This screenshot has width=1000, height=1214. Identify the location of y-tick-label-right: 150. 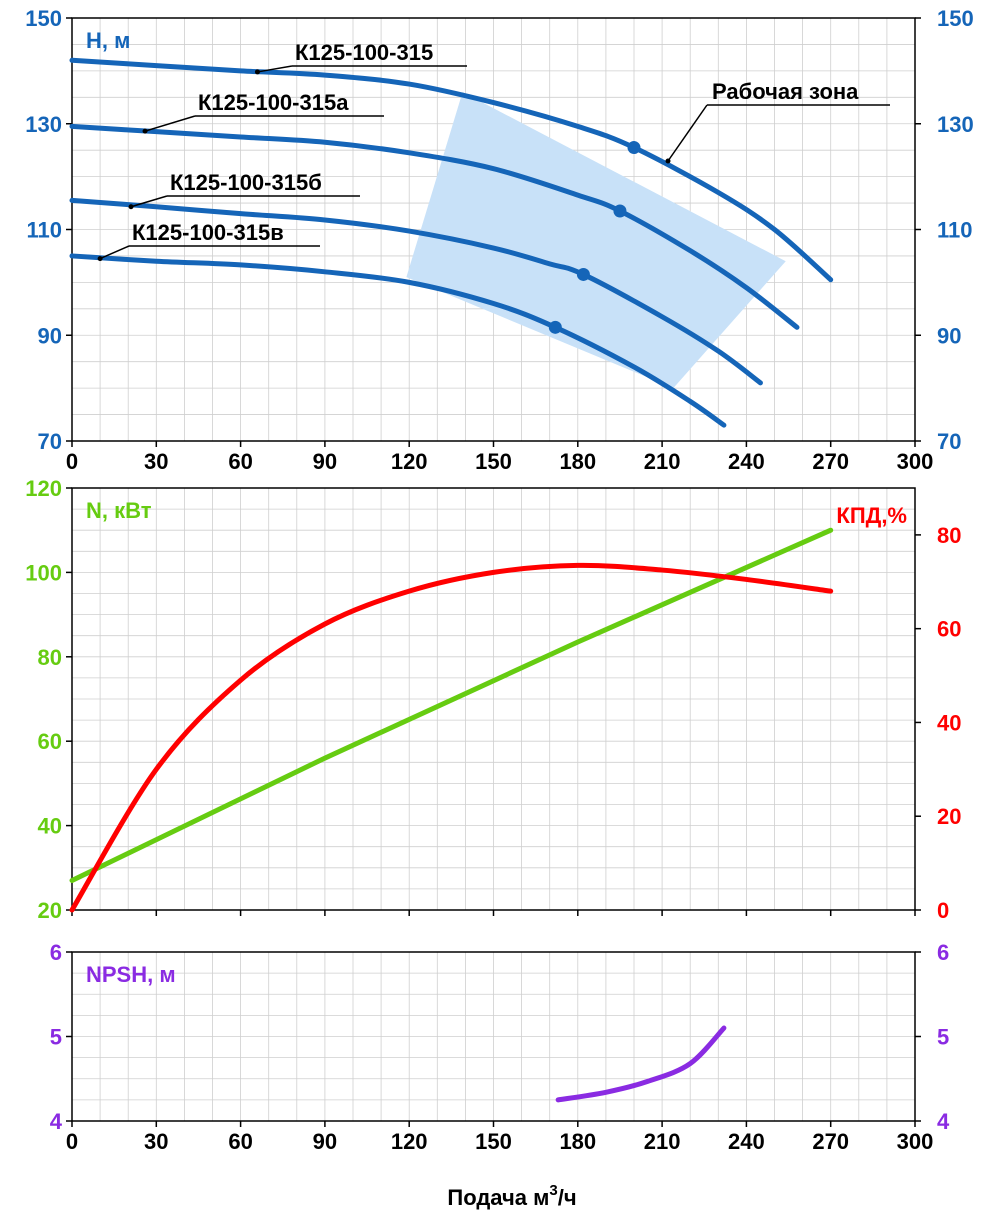
(955, 18).